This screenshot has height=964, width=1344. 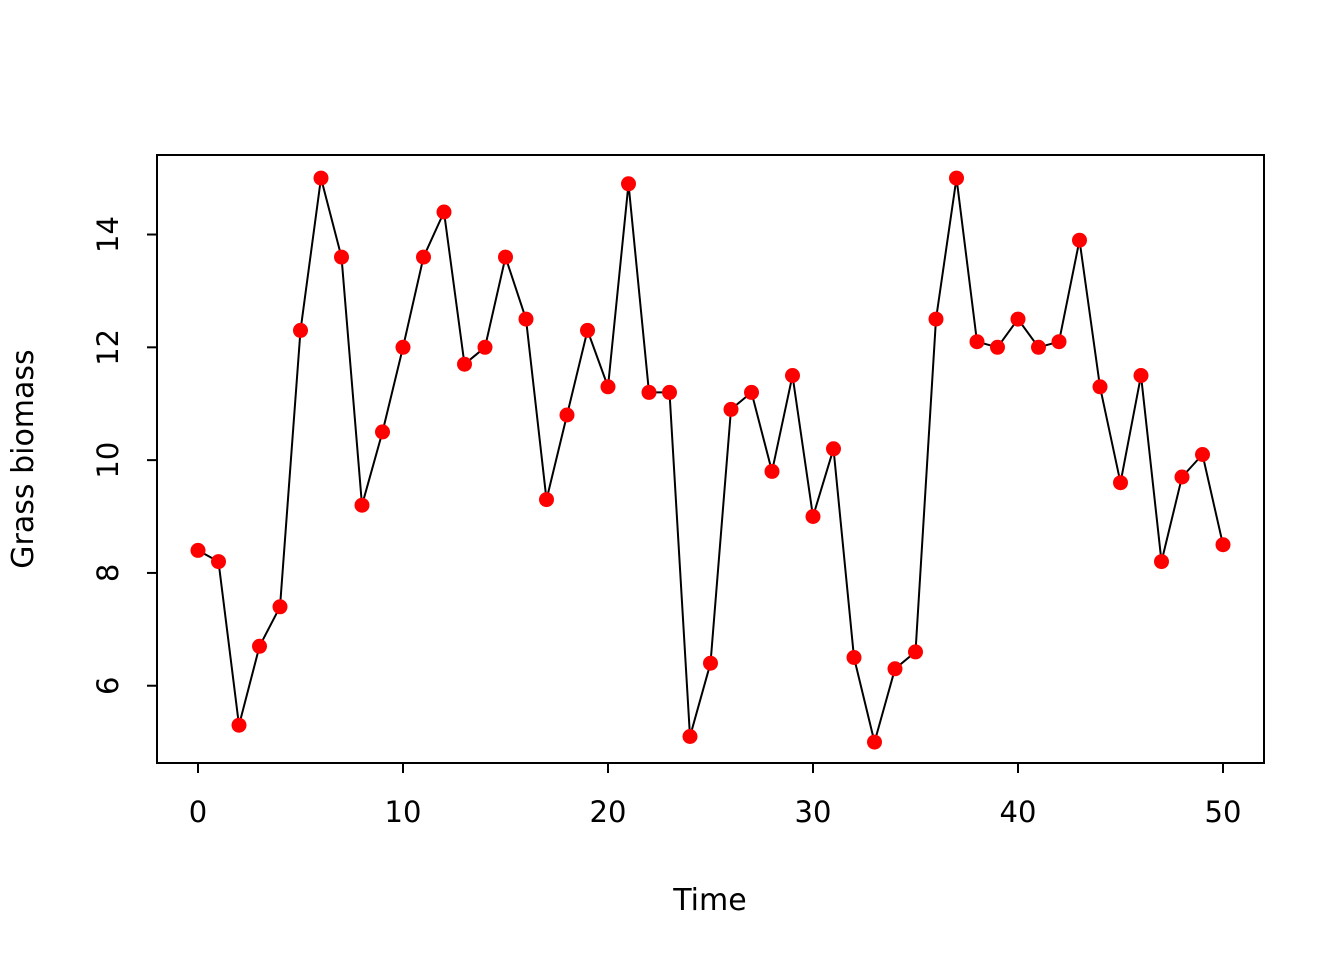 What do you see at coordinates (1018, 812) in the screenshot?
I see `x-tick-label: 40` at bounding box center [1018, 812].